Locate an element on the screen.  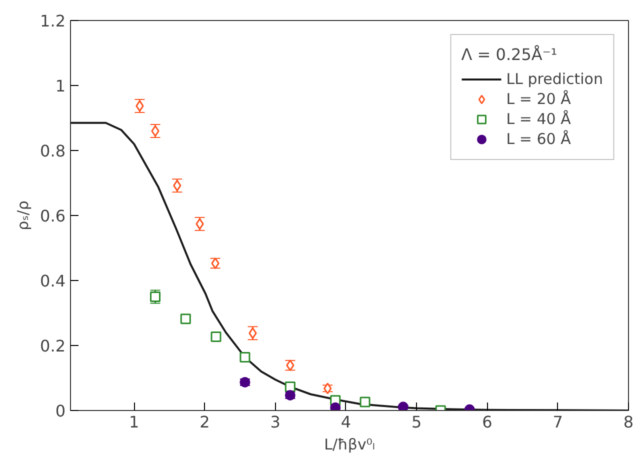
x-tick-label: 8 is located at coordinates (628, 422).